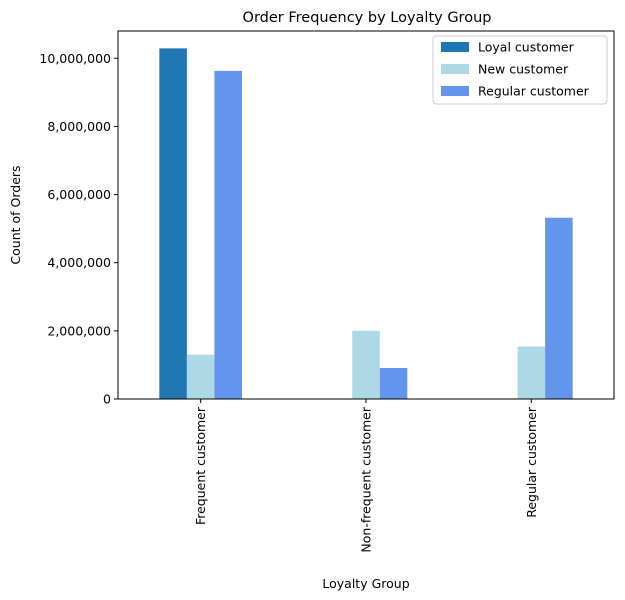 This screenshot has height=600, width=625. Describe the element at coordinates (365, 583) in the screenshot. I see `x-axis-label: Loyalty Group` at that location.